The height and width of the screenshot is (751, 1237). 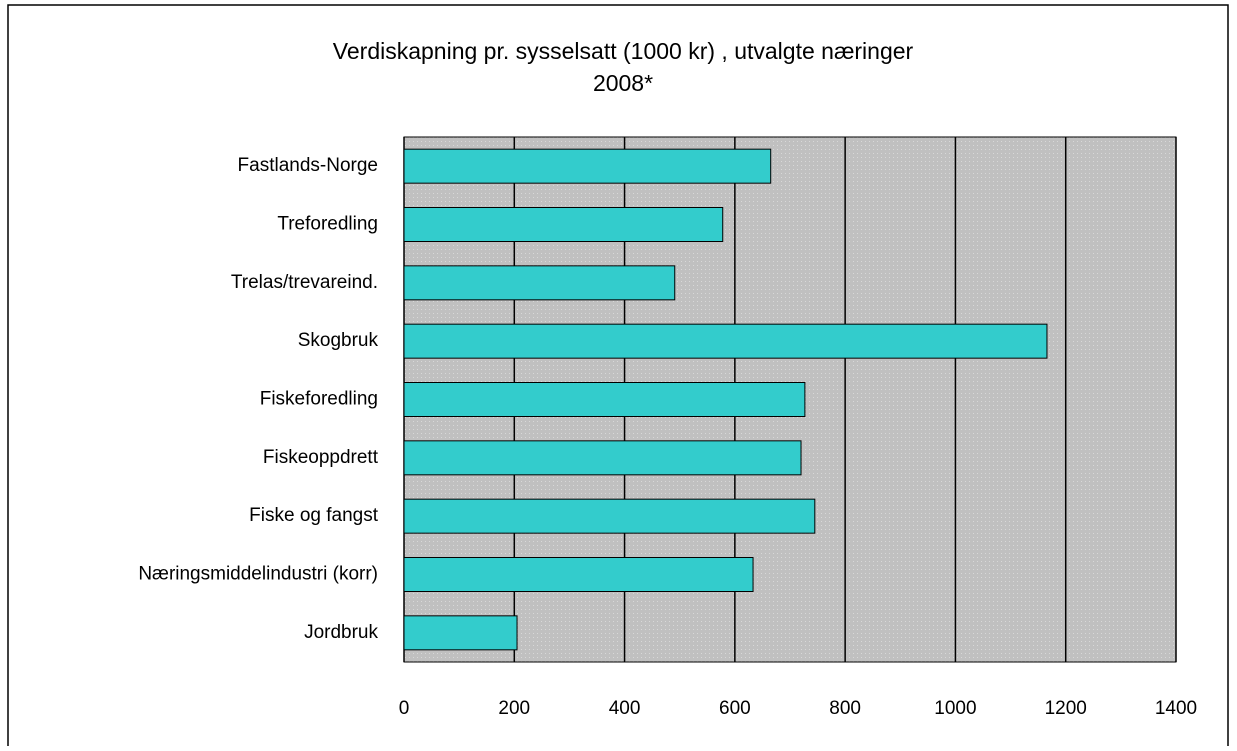 I want to click on x-tick-label: 400, so click(x=625, y=708).